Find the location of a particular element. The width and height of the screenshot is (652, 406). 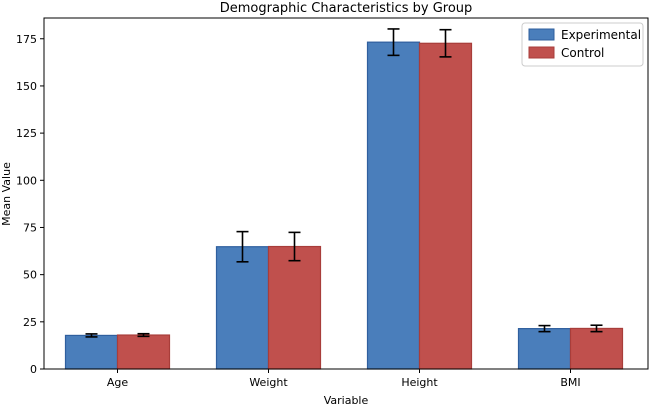

legend-label-control: Control is located at coordinates (582, 53).